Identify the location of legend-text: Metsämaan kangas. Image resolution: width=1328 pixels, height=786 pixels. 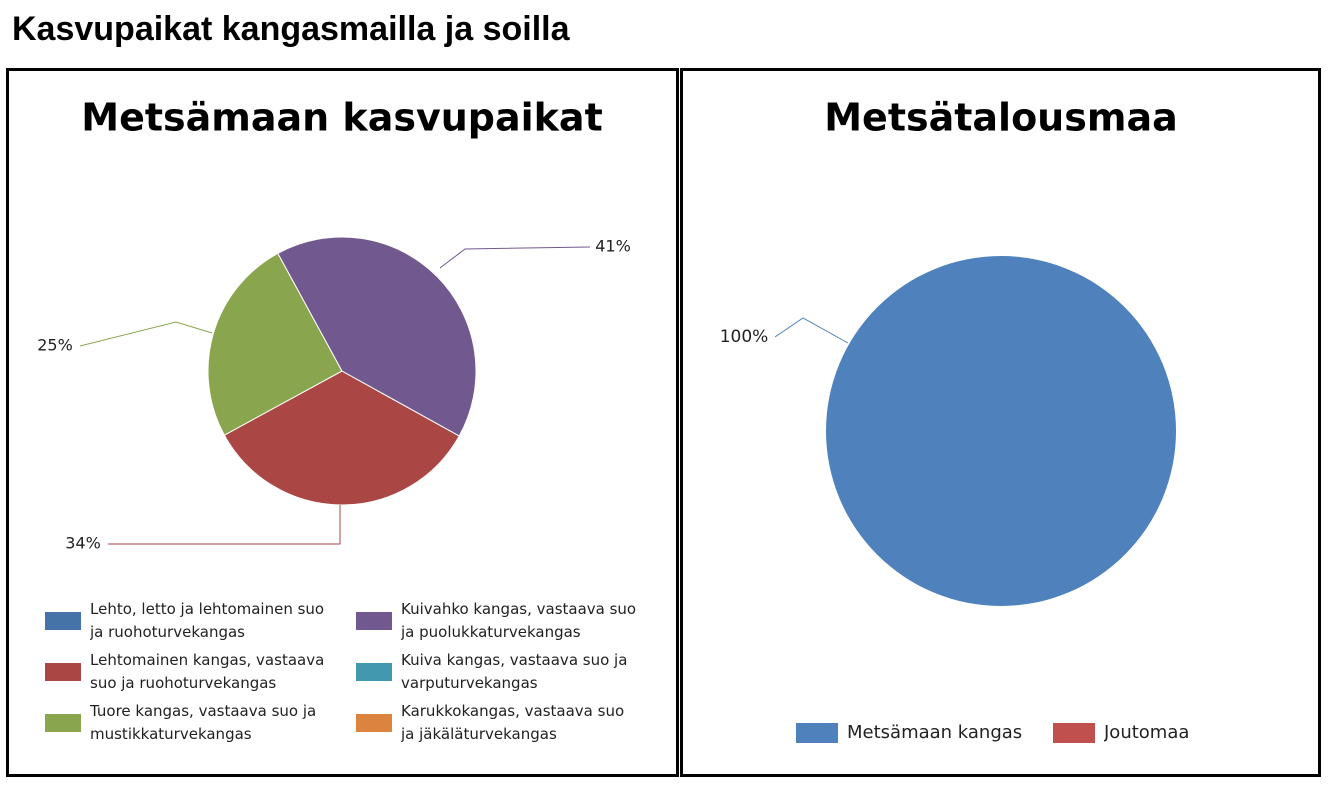
(935, 732).